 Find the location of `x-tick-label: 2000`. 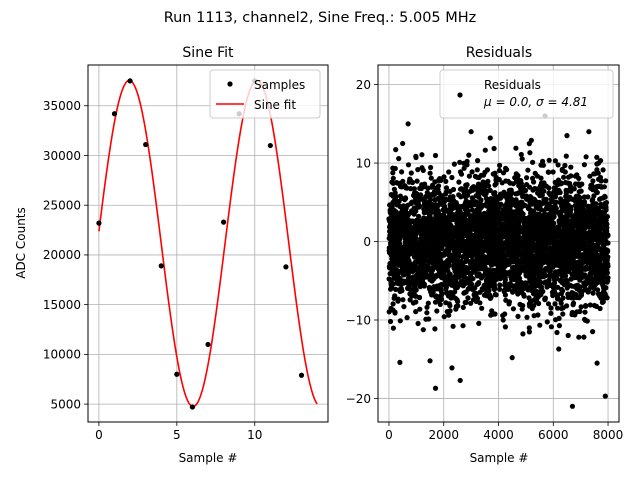

x-tick-label: 2000 is located at coordinates (443, 435).